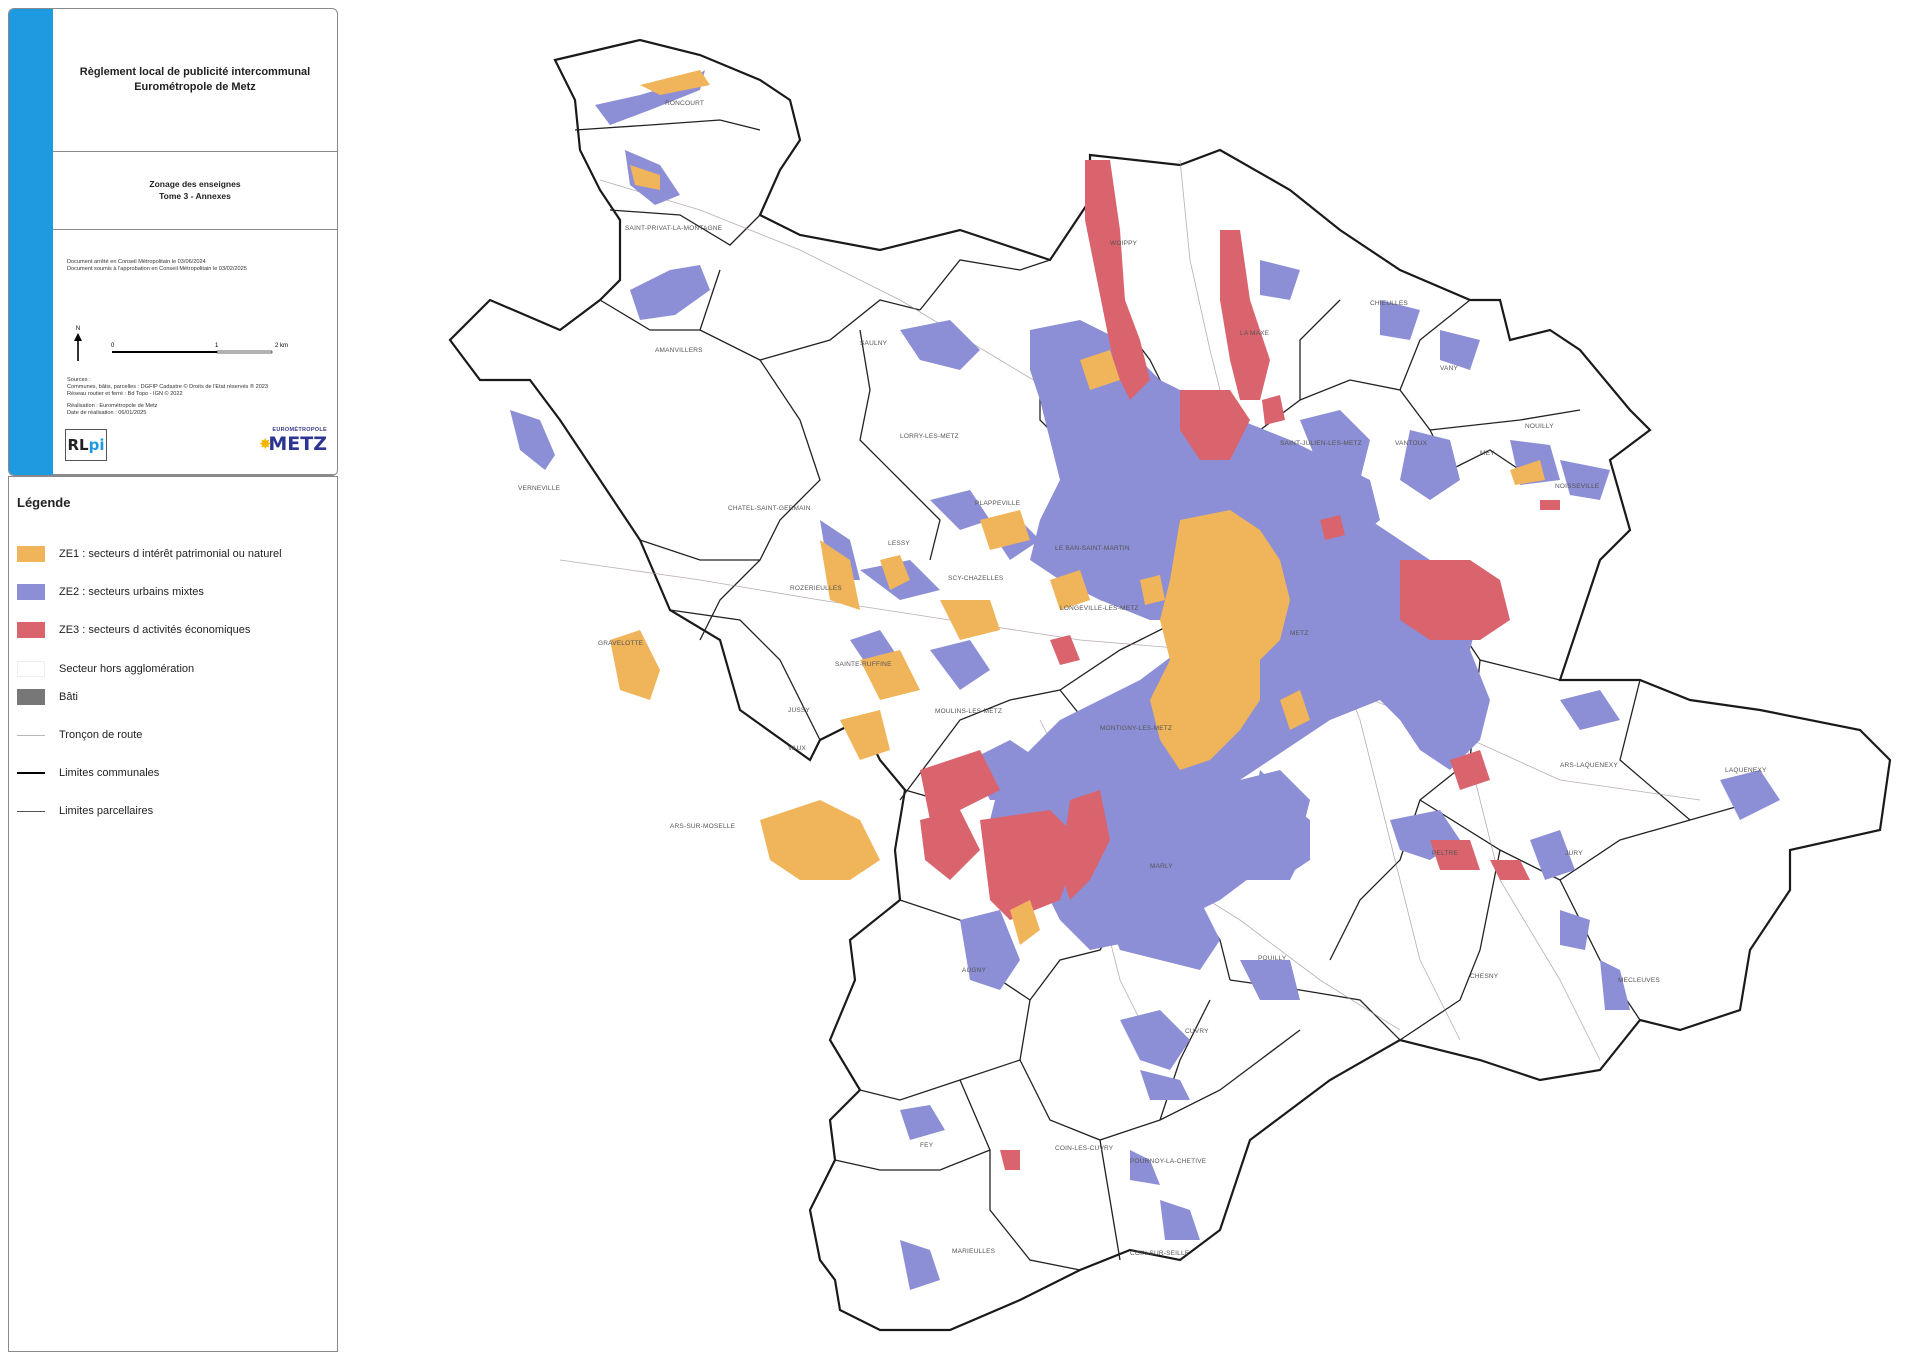 This screenshot has width=1920, height=1358. What do you see at coordinates (970, 620) in the screenshot?
I see `ze1-scy` at bounding box center [970, 620].